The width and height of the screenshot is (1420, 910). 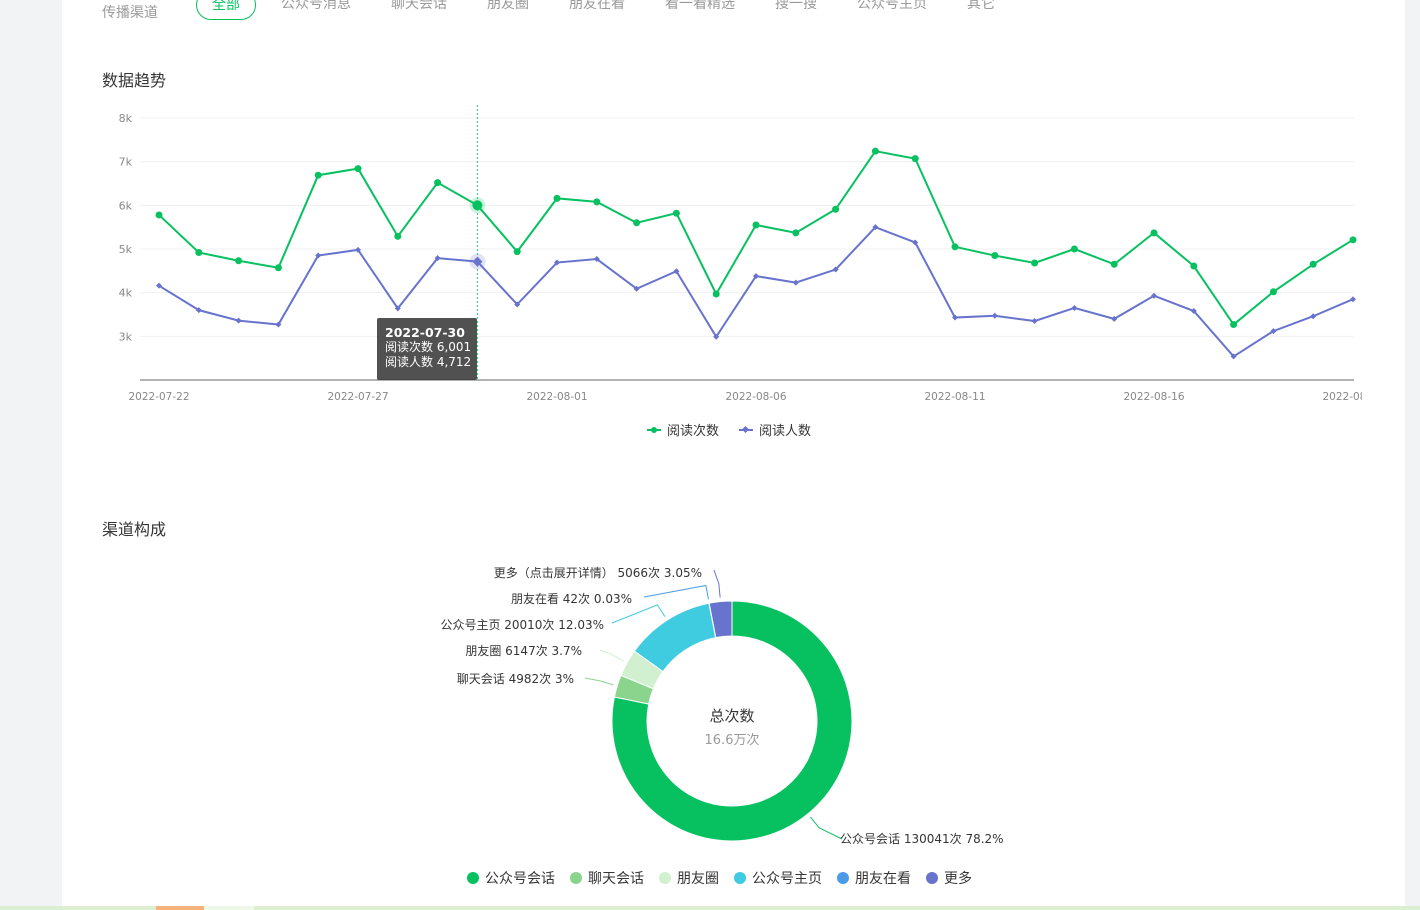 I want to click on donut-center-title: 总次数, so click(x=732, y=716).